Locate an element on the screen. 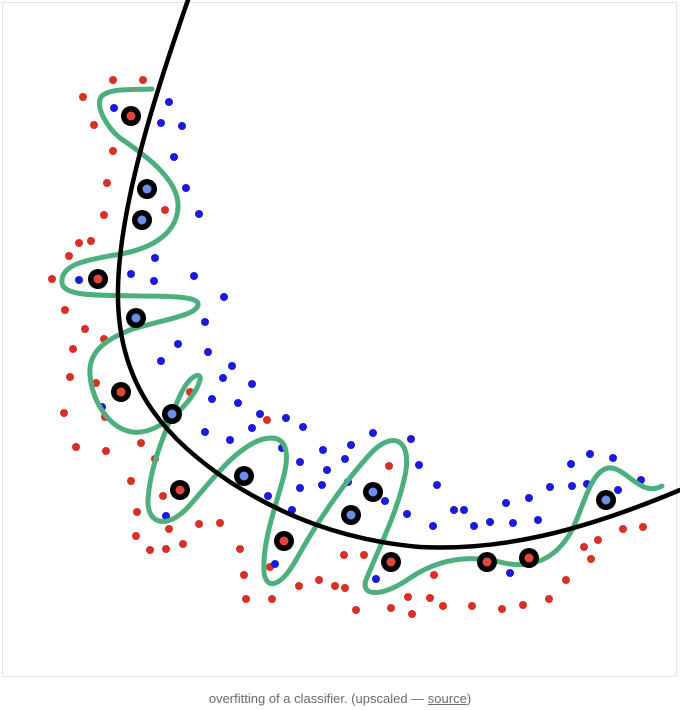 The width and height of the screenshot is (680, 710). caption-text: overfitting of a classifier. (upscaled — is located at coordinates (318, 698).